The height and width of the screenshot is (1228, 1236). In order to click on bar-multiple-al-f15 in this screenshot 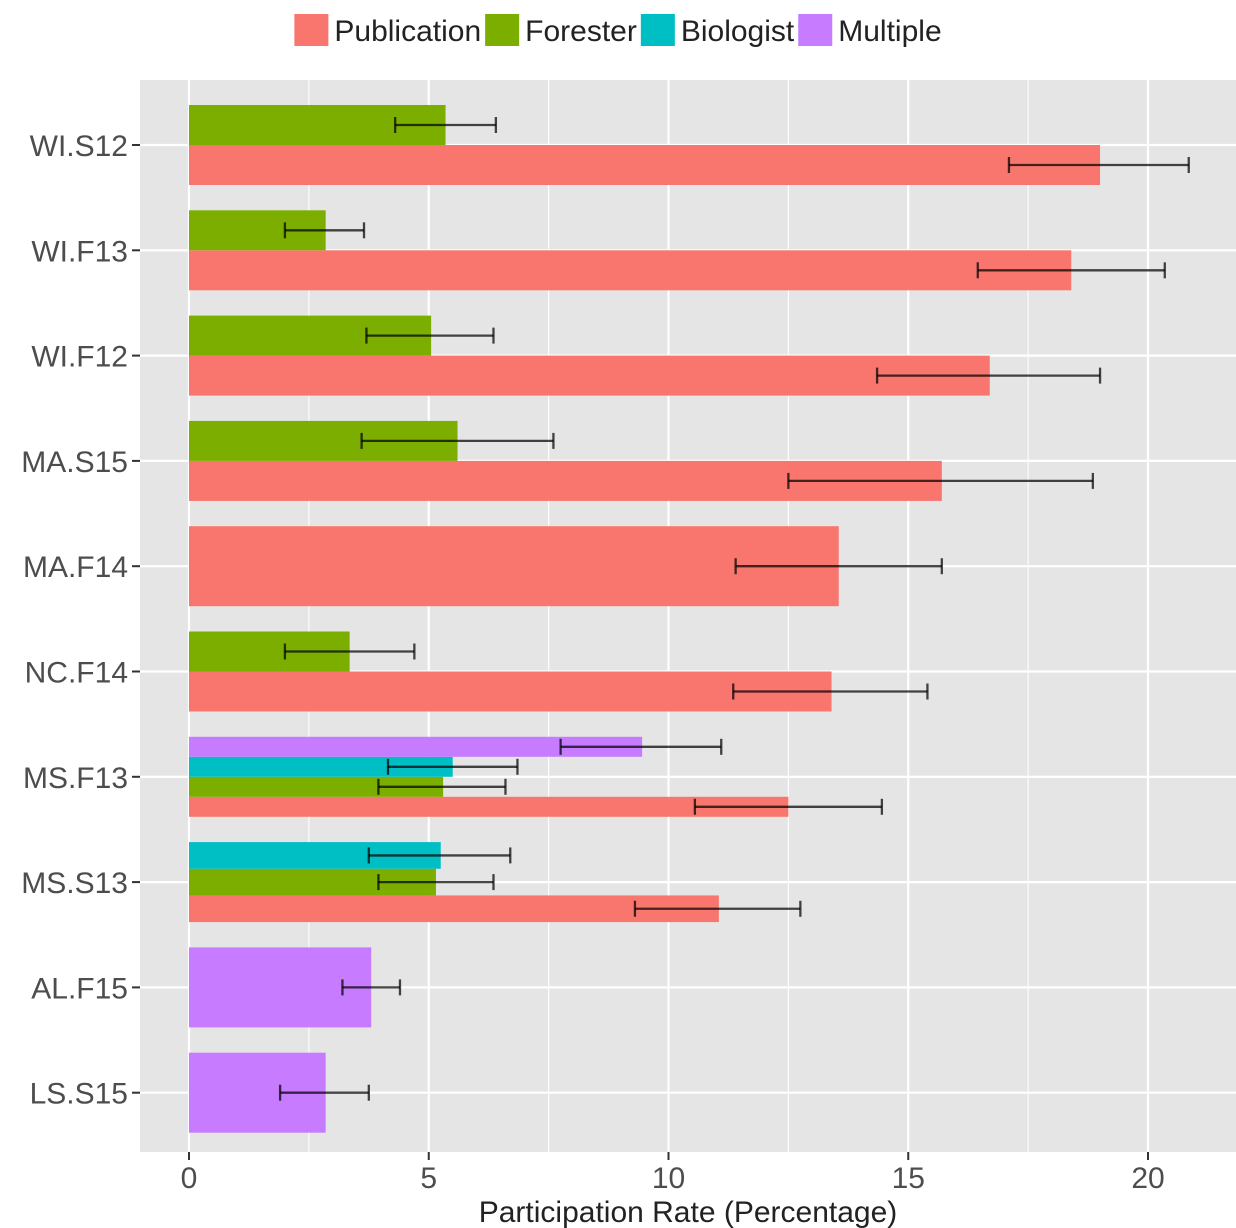, I will do `click(280, 987)`.